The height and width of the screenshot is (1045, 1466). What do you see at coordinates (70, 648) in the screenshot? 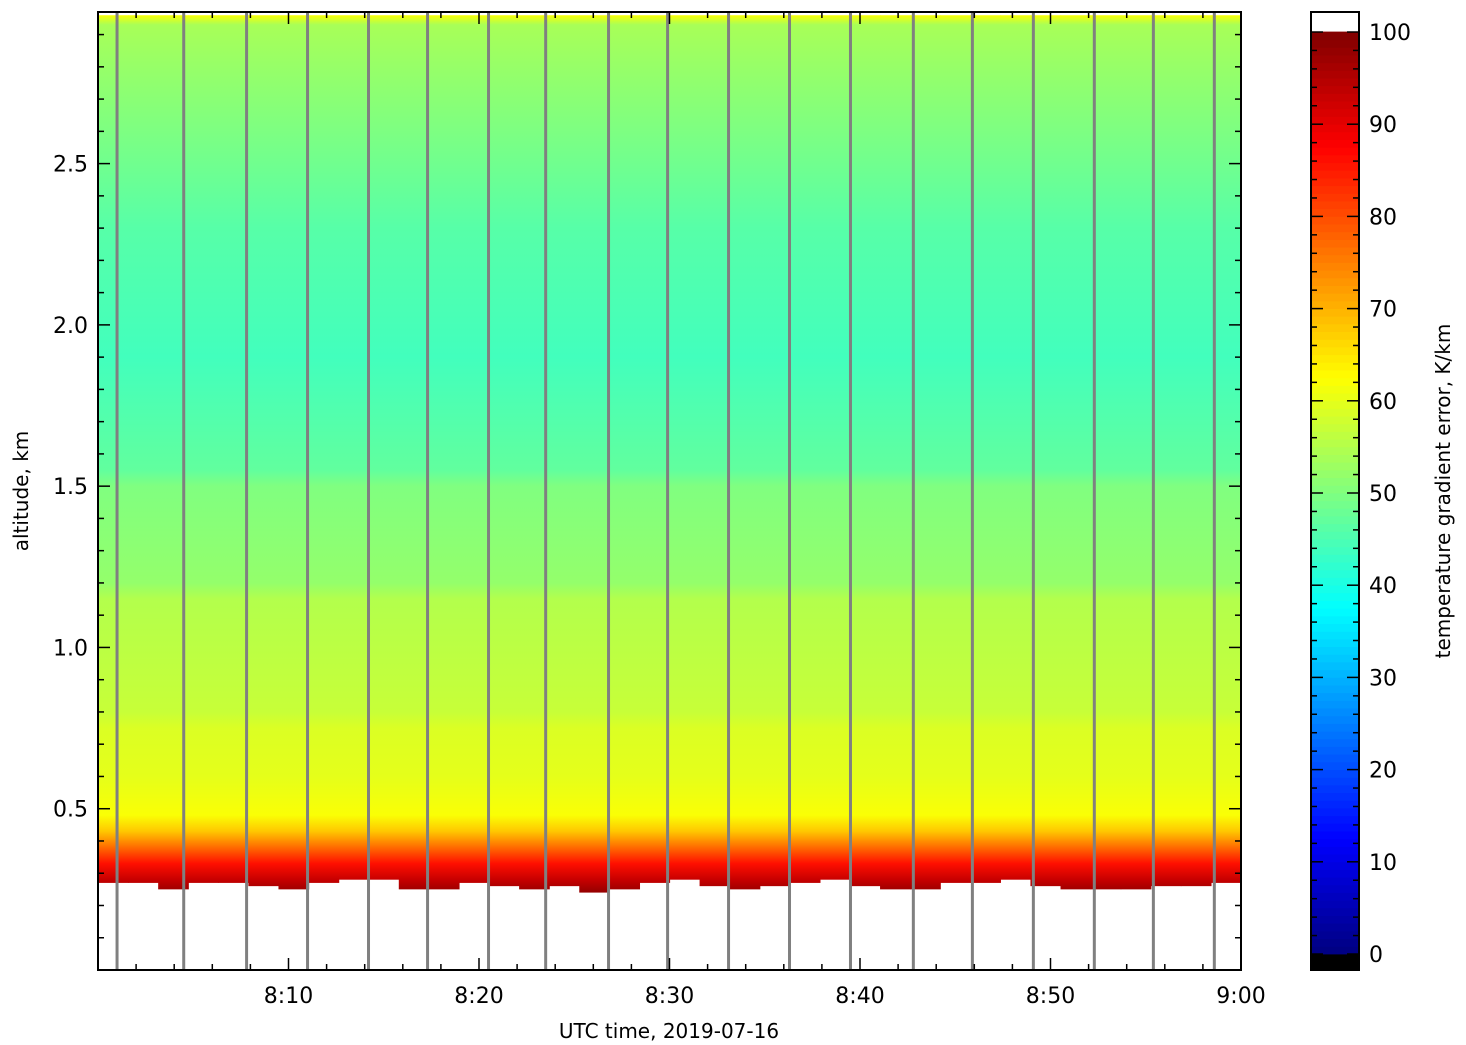
I see `y-tick-label: 1.0` at bounding box center [70, 648].